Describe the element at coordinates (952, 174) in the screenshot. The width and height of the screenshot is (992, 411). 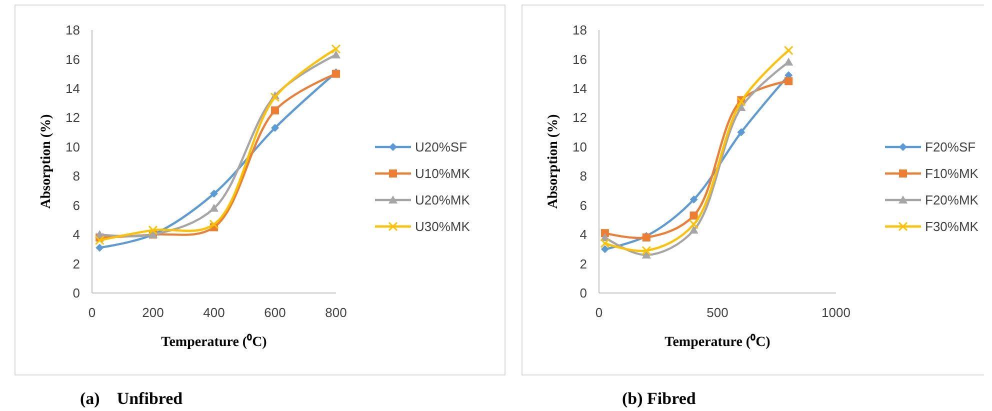
I see `legend-label: F10%MK` at that location.